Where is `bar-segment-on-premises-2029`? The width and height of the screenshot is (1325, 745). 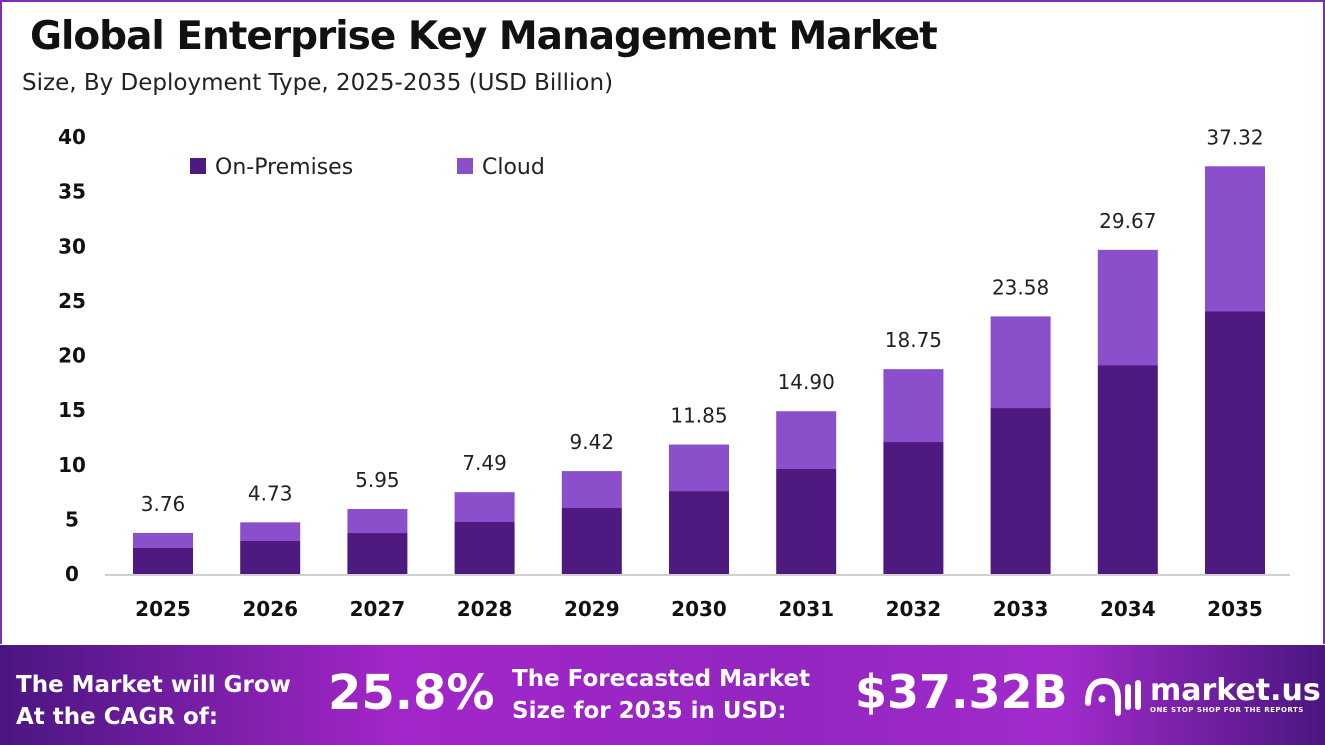 bar-segment-on-premises-2029 is located at coordinates (591, 541).